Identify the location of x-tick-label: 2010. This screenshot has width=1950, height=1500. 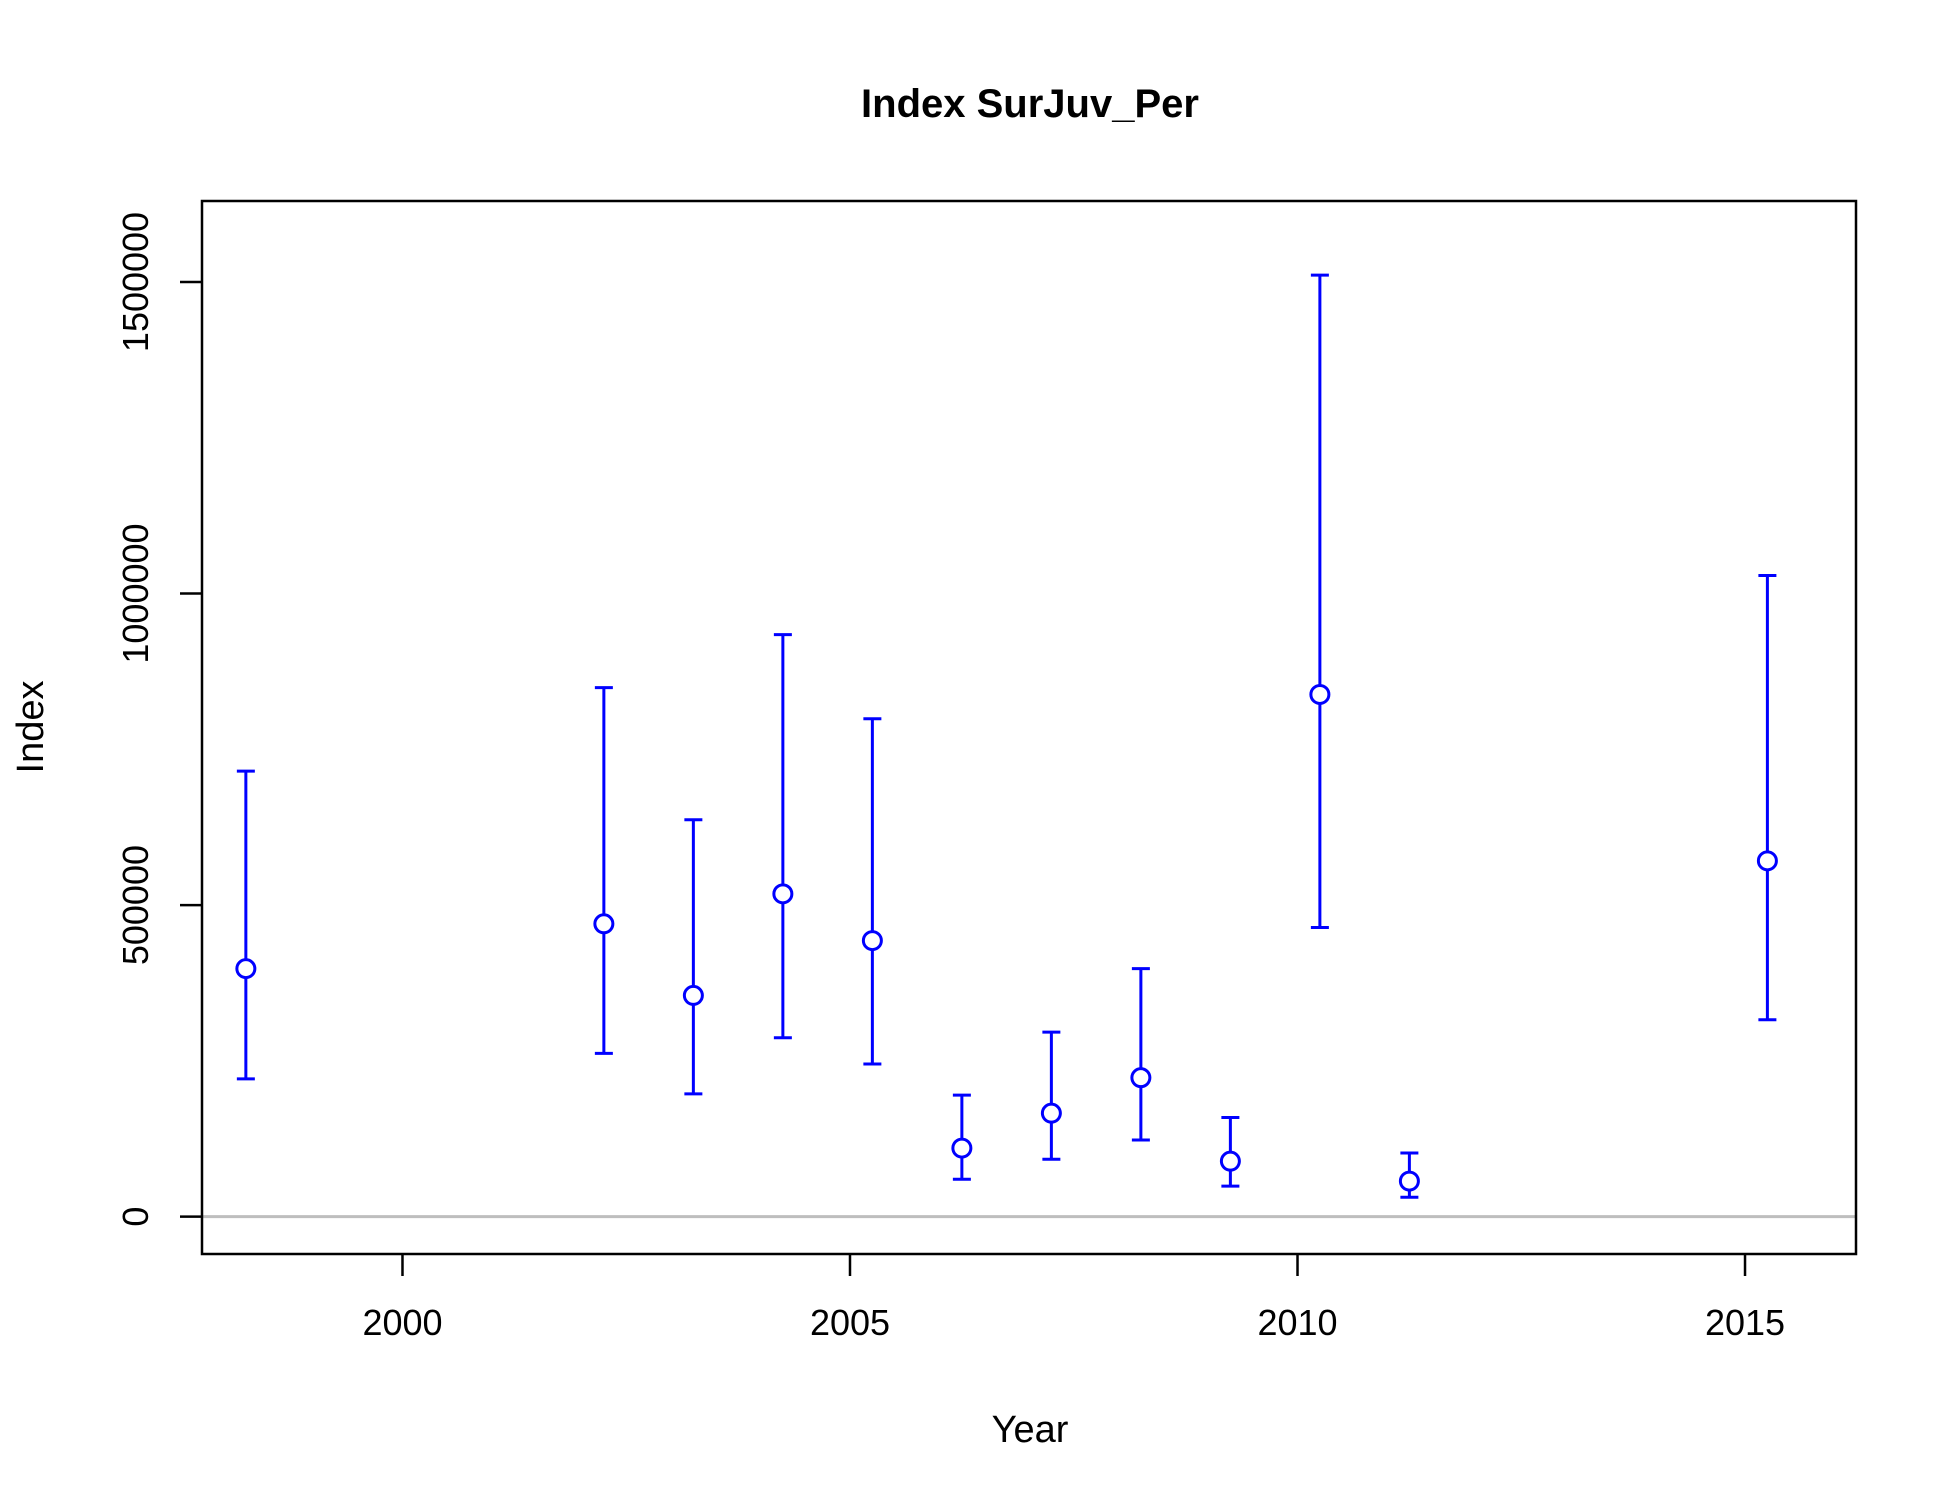
(1297, 1322).